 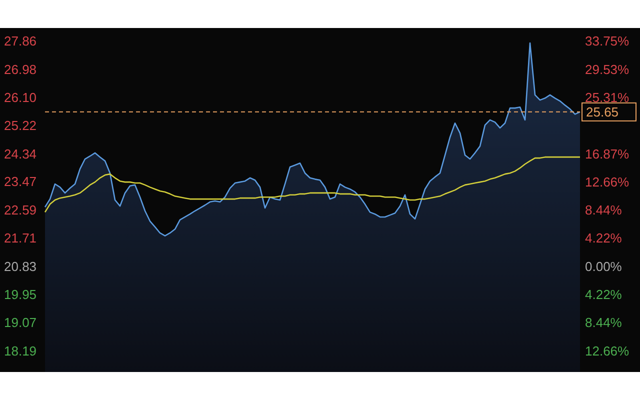 What do you see at coordinates (602, 112) in the screenshot?
I see `ref-line-label: 25.65` at bounding box center [602, 112].